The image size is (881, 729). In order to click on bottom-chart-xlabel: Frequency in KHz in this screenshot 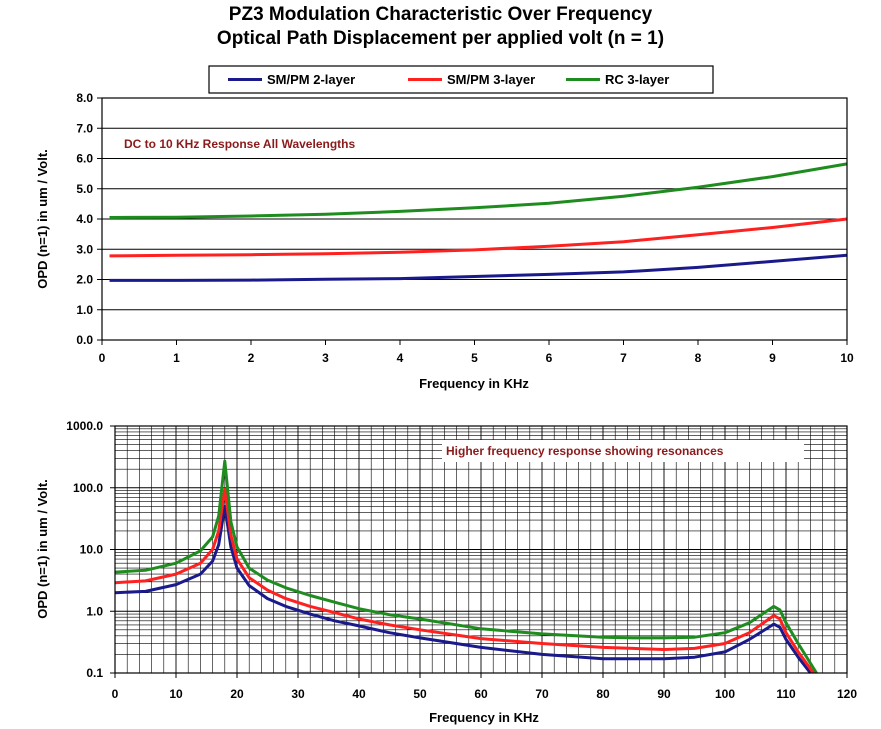, I will do `click(484, 717)`.